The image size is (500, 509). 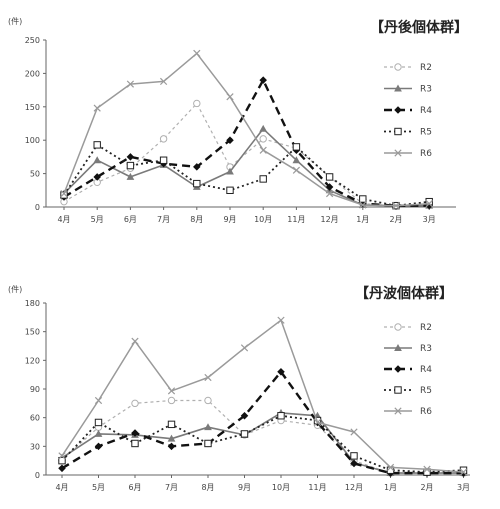 What do you see at coordinates (281, 487) in the screenshot?
I see `x-tick-label: 10月` at bounding box center [281, 487].